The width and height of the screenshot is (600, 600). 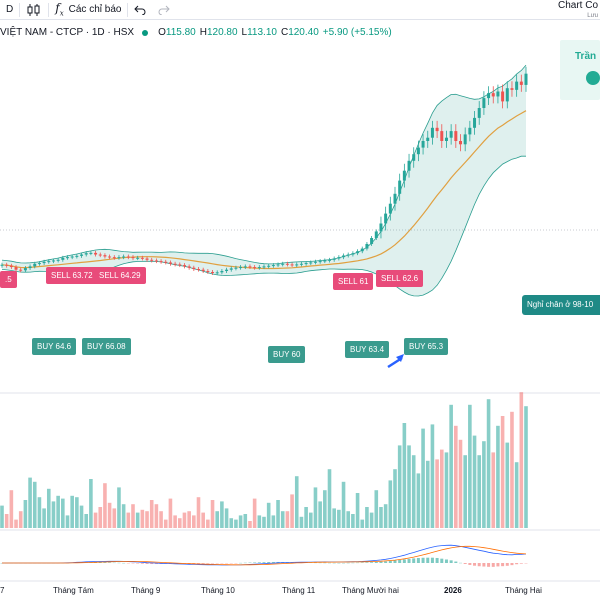 I want to click on sell-signal: SELL 62.6, so click(x=400, y=278).